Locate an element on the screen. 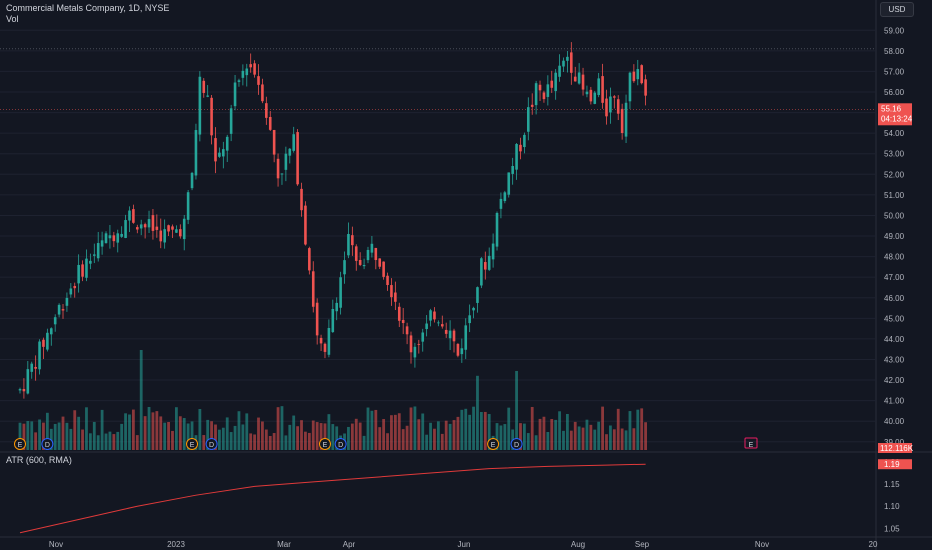 Image resolution: width=932 pixels, height=550 pixels. atr-tick-label: 1.10 is located at coordinates (892, 506).